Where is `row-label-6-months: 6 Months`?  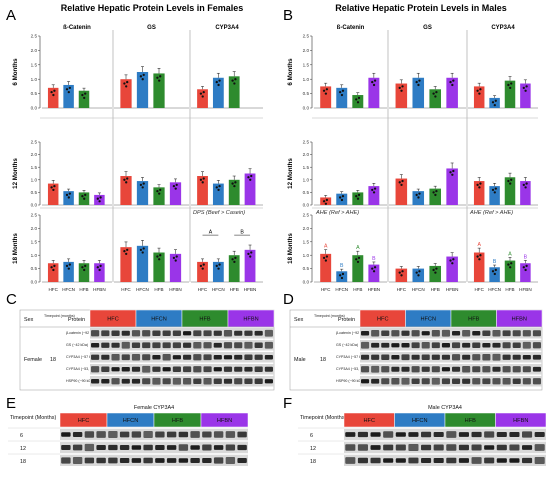 row-label-6-months: 6 Months is located at coordinates (15, 72).